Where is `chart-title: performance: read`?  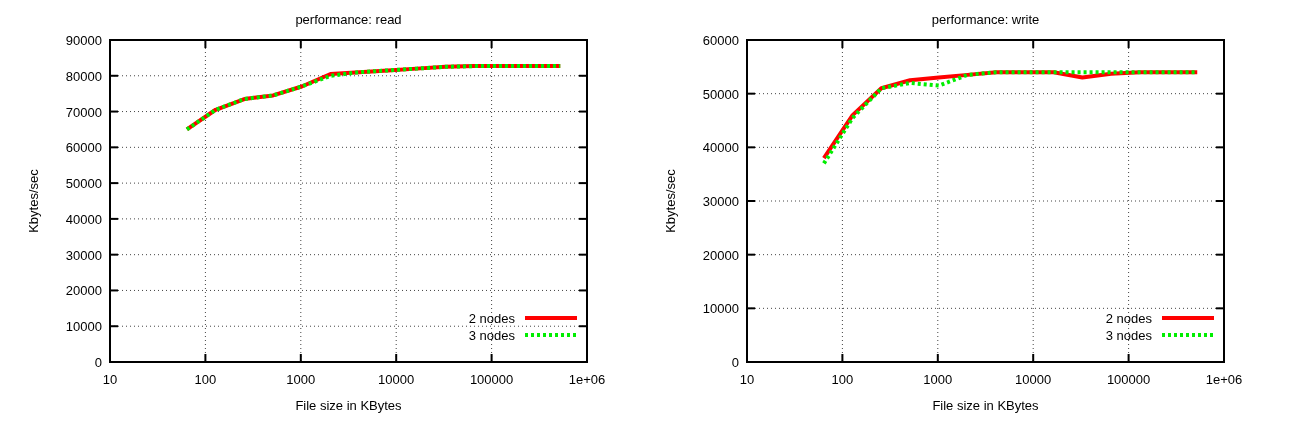
chart-title: performance: read is located at coordinates (348, 19).